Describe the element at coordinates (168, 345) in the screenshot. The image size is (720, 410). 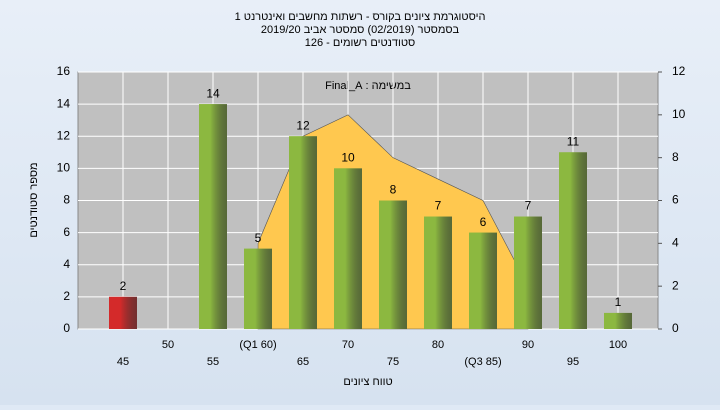
I see `x-tick-label: 50` at that location.